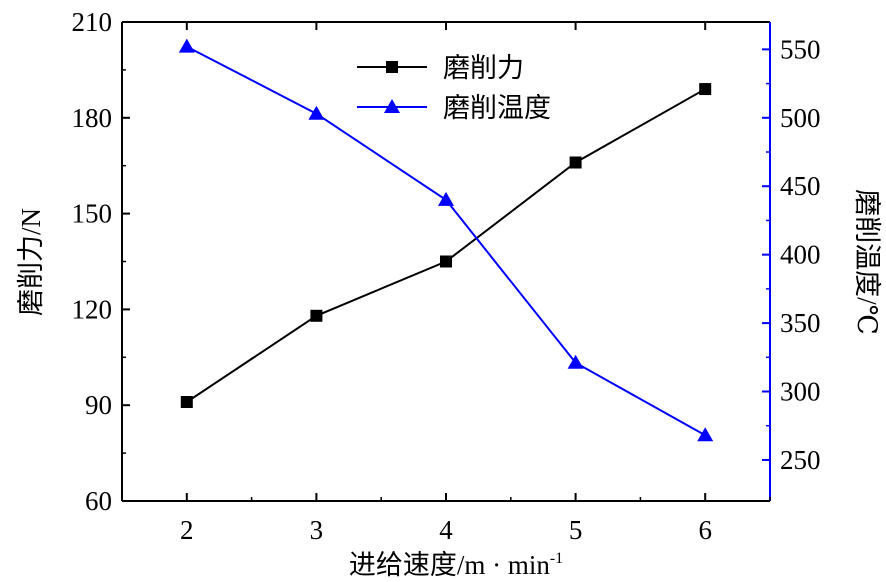 Image resolution: width=886 pixels, height=582 pixels. I want to click on y-right-tick-label: 450, so click(800, 186).